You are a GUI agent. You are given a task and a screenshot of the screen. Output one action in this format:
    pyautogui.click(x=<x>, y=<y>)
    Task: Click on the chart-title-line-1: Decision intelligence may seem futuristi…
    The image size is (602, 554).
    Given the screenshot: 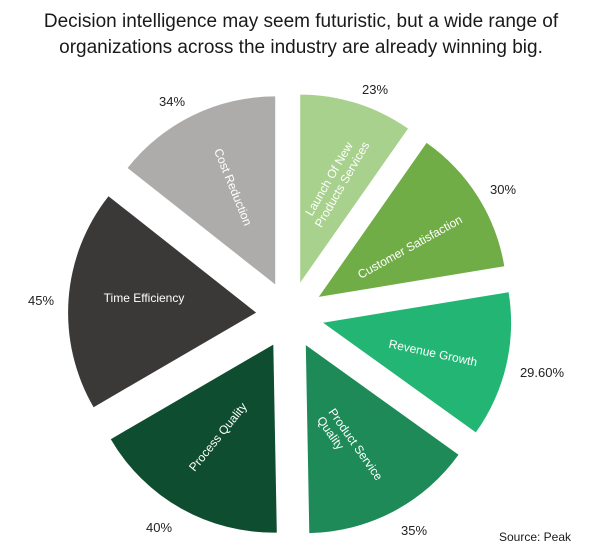 What is the action you would take?
    pyautogui.click(x=301, y=21)
    